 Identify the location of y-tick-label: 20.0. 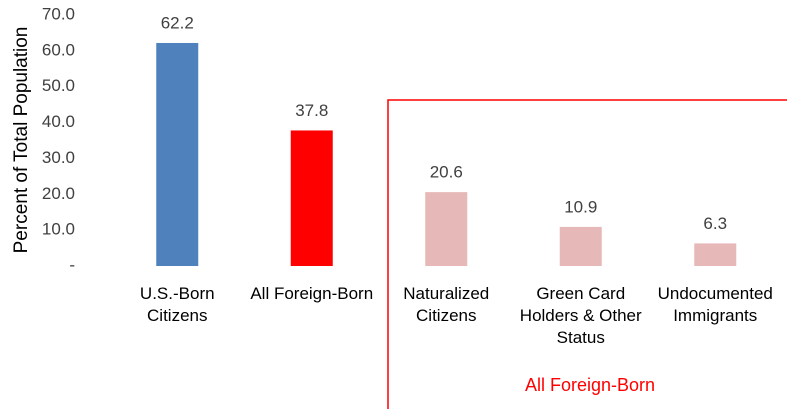
(58, 193).